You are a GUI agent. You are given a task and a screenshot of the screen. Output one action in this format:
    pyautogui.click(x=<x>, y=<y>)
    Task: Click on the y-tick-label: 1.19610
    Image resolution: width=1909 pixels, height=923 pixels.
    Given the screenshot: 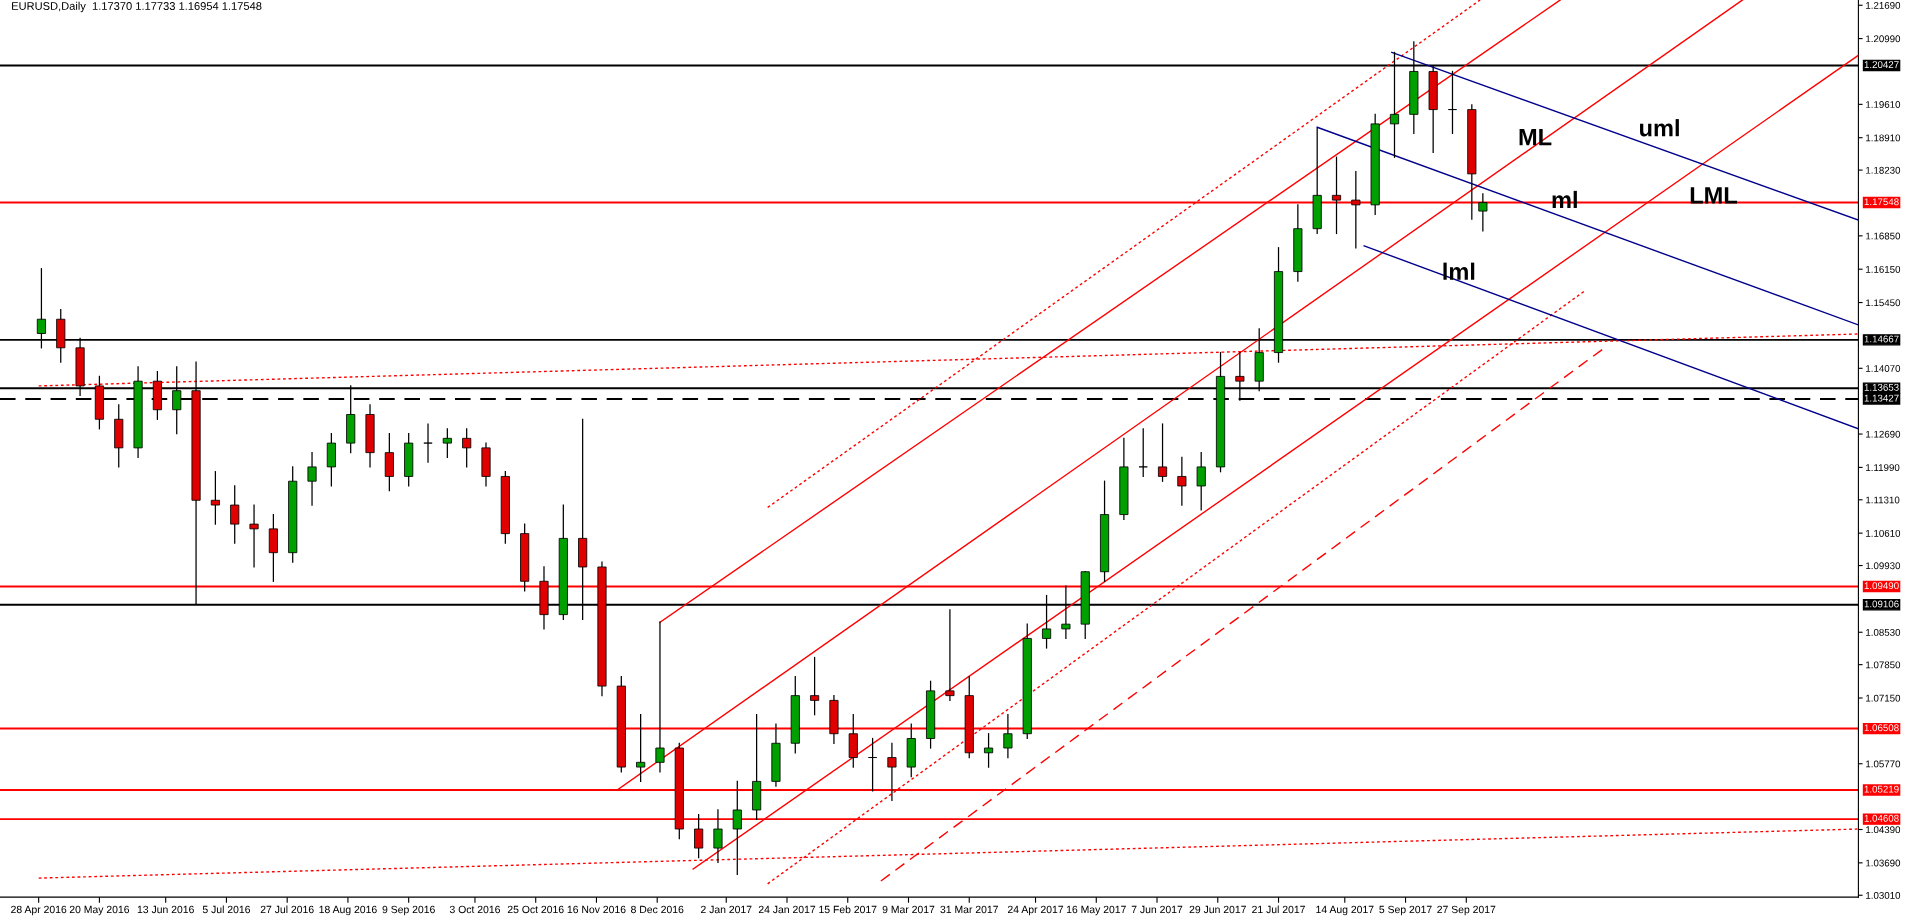 What is the action you would take?
    pyautogui.click(x=1883, y=104)
    